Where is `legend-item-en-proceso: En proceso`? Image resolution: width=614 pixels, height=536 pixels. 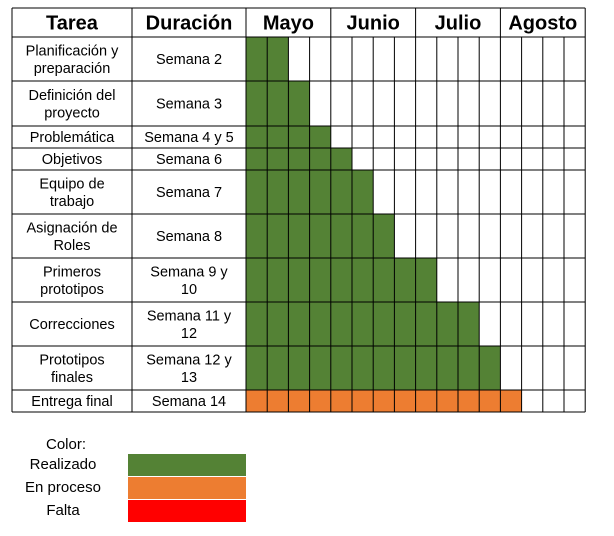
legend-item-en-proceso: En proceso is located at coordinates (130, 488).